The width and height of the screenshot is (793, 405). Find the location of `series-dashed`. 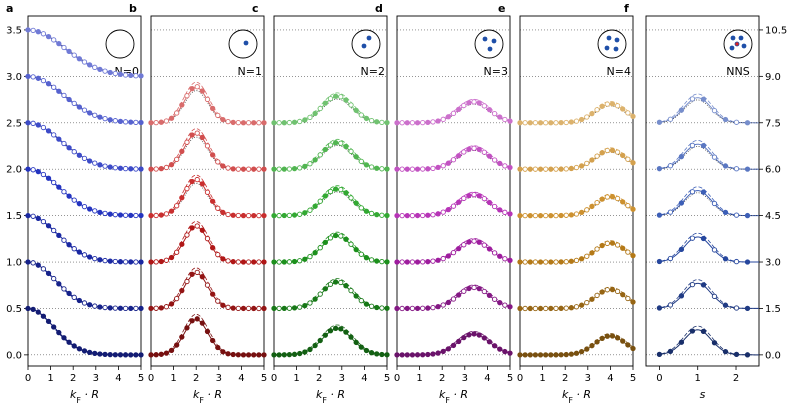

series-dashed is located at coordinates (84, 99).